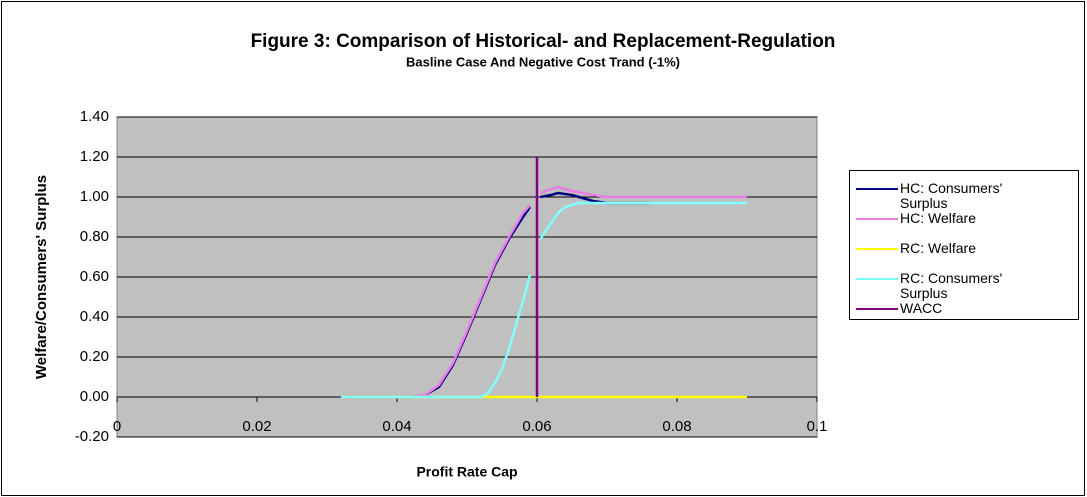 The width and height of the screenshot is (1087, 497). Describe the element at coordinates (676, 426) in the screenshot. I see `x-tick-label: 0.08` at that location.